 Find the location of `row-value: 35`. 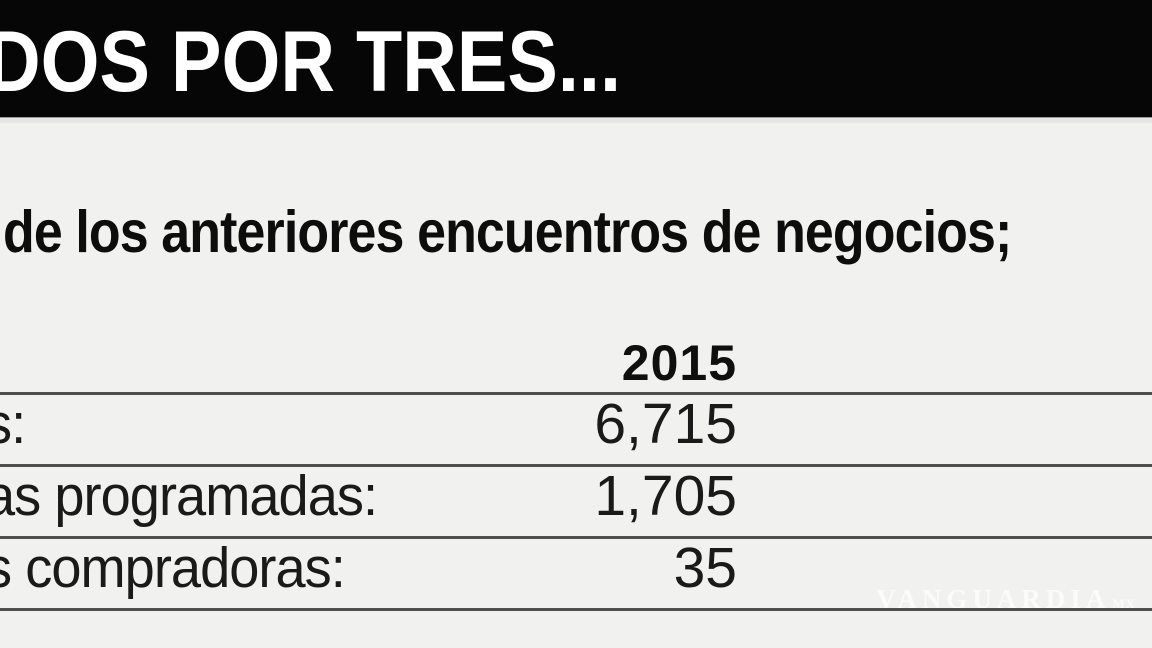

row-value: 35 is located at coordinates (705, 568).